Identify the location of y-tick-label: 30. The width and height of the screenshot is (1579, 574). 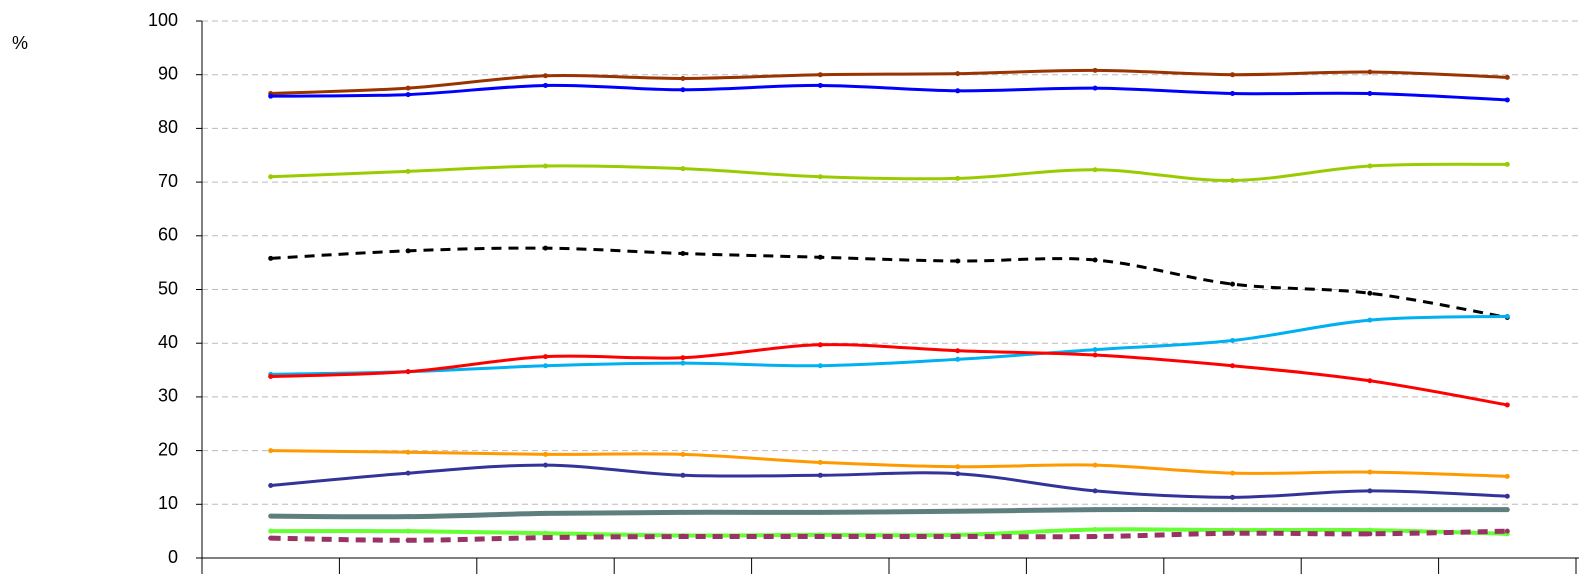
(168, 396).